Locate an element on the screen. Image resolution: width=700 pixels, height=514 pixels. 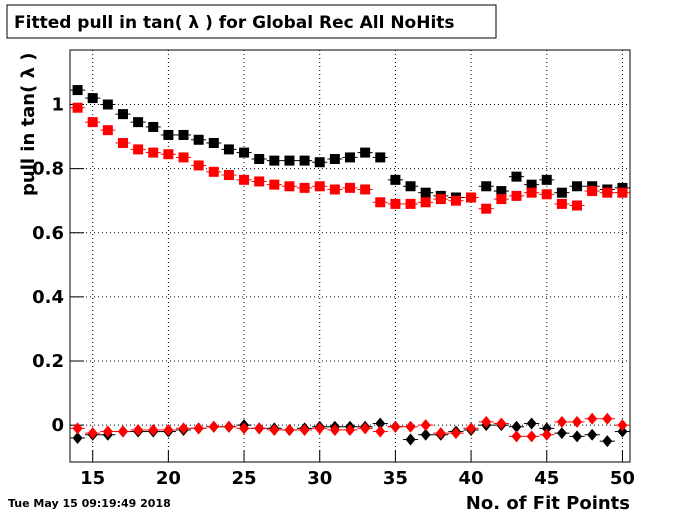
y-tick-label: 0 is located at coordinates (57, 425).